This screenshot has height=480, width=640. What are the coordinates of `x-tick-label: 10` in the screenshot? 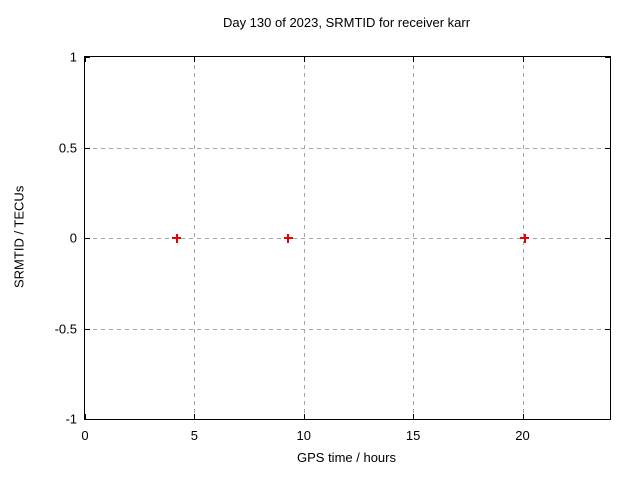 It's located at (303, 435).